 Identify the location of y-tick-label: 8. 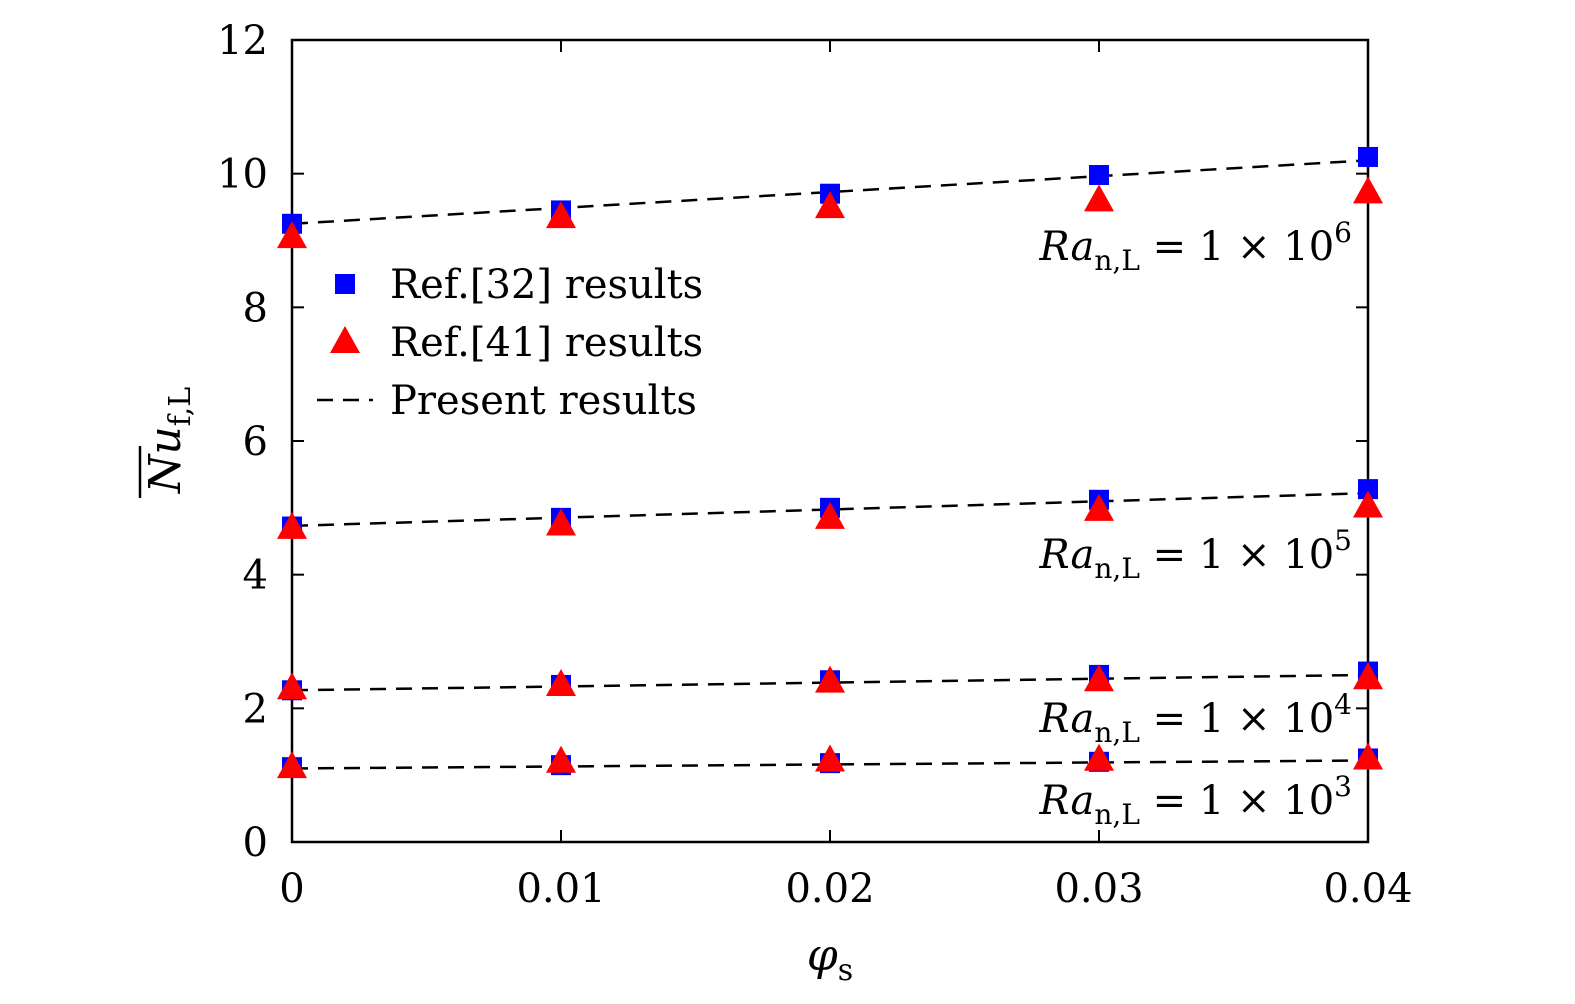
(255, 308).